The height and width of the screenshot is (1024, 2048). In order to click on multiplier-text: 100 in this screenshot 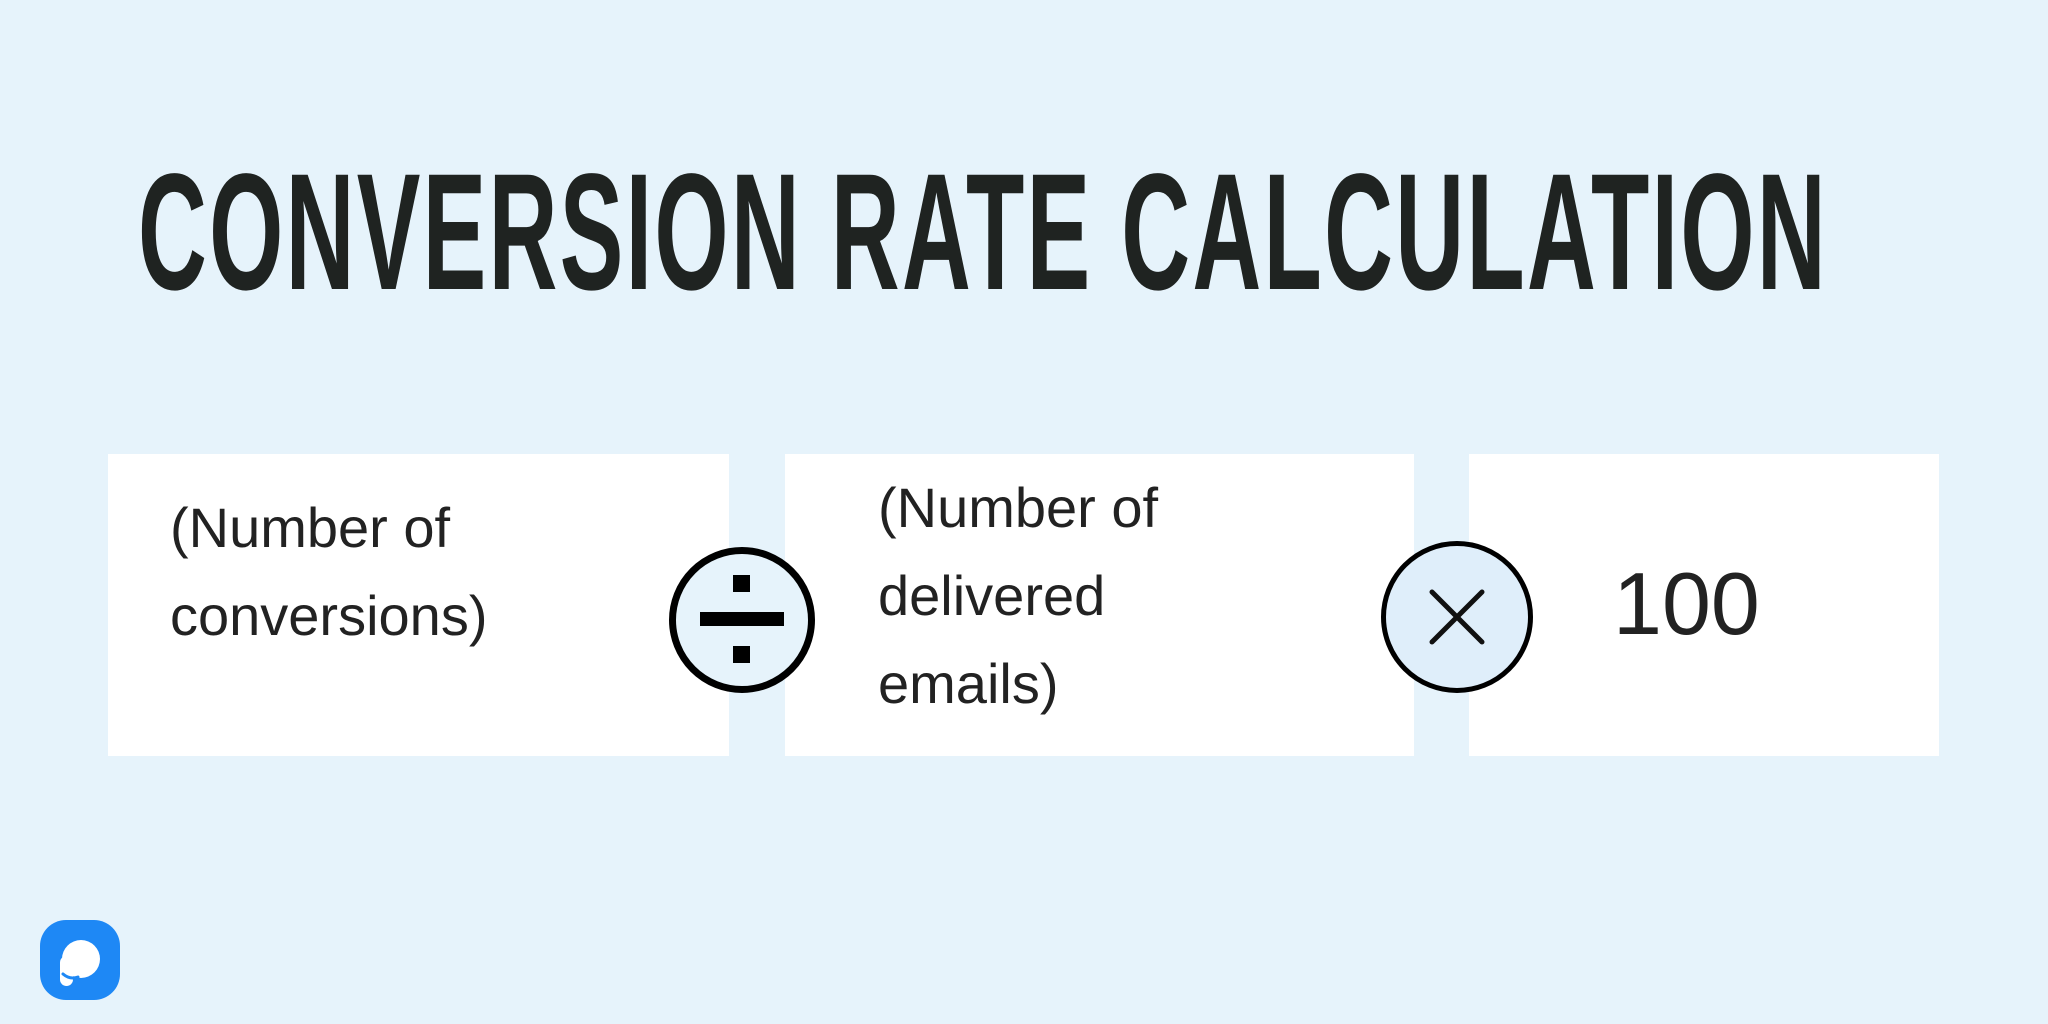, I will do `click(1686, 603)`.